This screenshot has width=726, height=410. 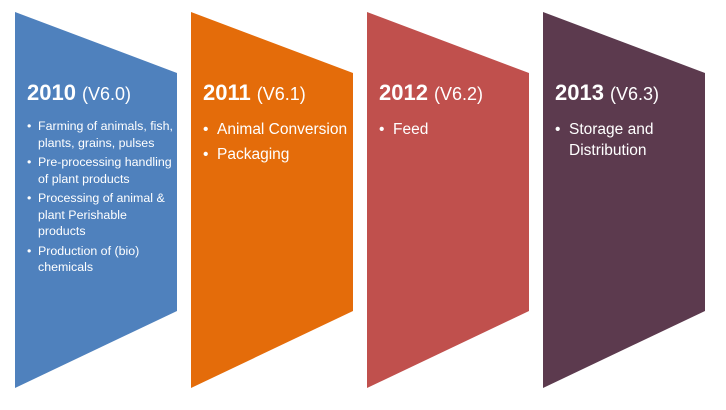 I want to click on panel-title: 2011 (V6.1), so click(x=278, y=93).